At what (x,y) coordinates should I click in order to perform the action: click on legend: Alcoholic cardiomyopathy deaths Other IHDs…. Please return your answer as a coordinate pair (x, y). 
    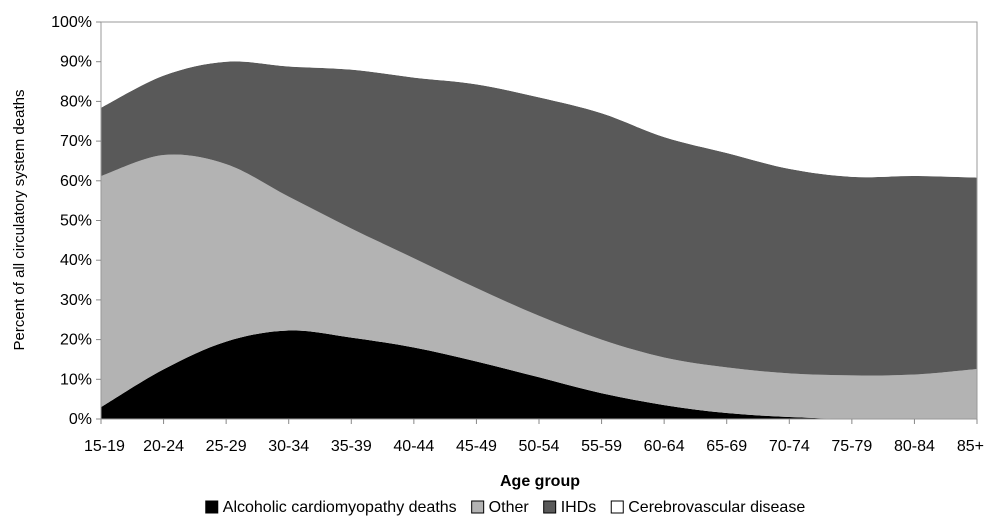
    Looking at the image, I should click on (505, 507).